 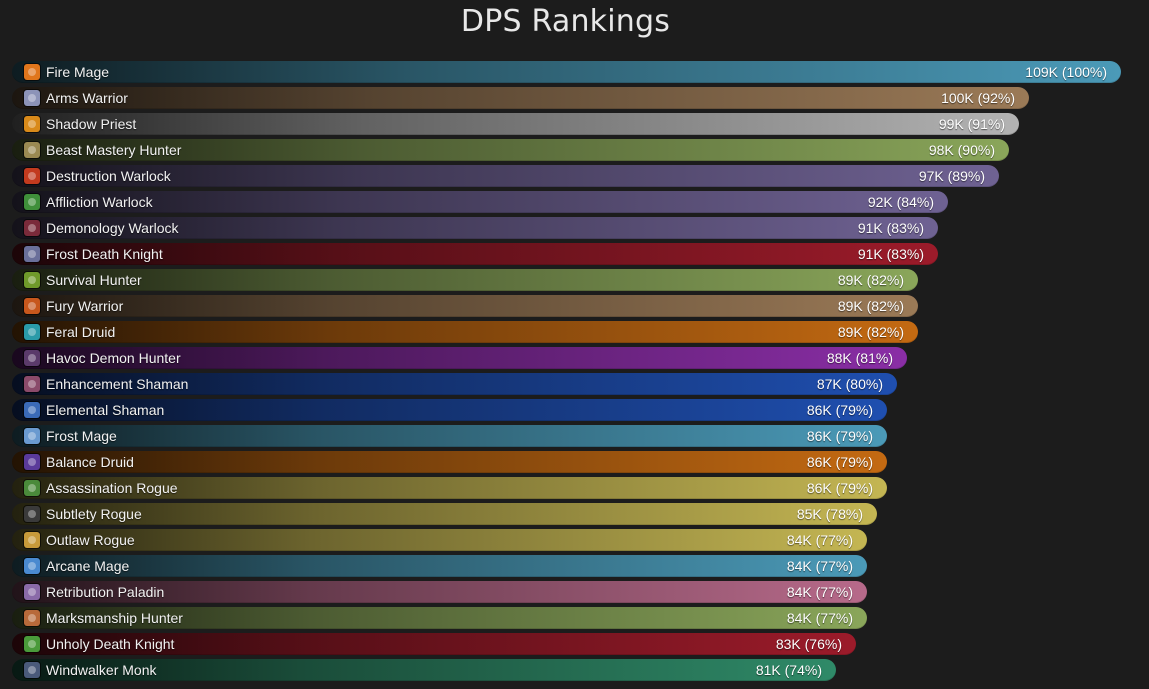 I want to click on bar-value-label: 98K (90%), so click(x=961, y=150).